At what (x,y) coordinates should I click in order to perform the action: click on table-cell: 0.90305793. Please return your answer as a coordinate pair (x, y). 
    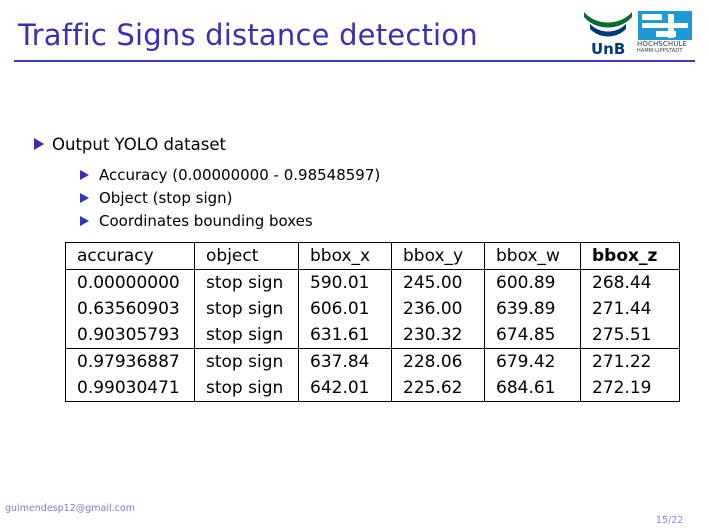
    Looking at the image, I should click on (130, 335).